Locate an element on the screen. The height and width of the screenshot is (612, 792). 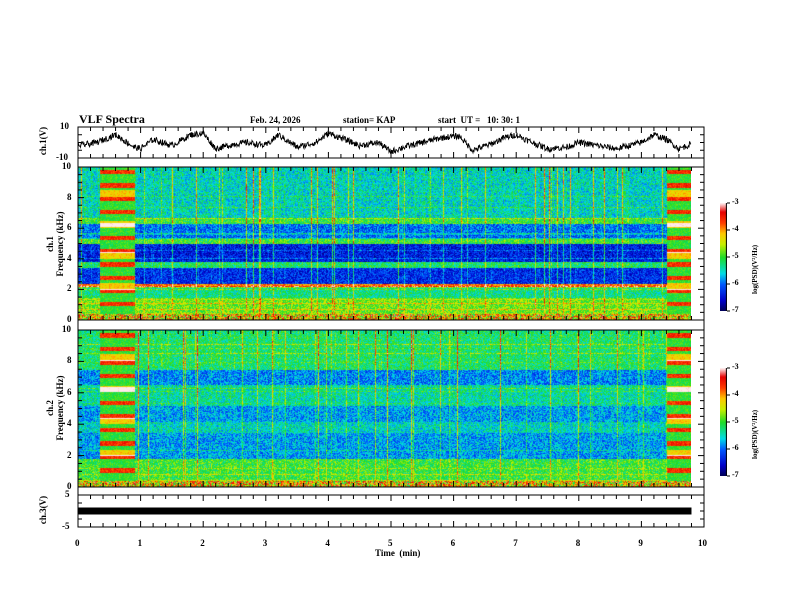
ch2-colorbar-tick-label: -3 is located at coordinates (735, 366).